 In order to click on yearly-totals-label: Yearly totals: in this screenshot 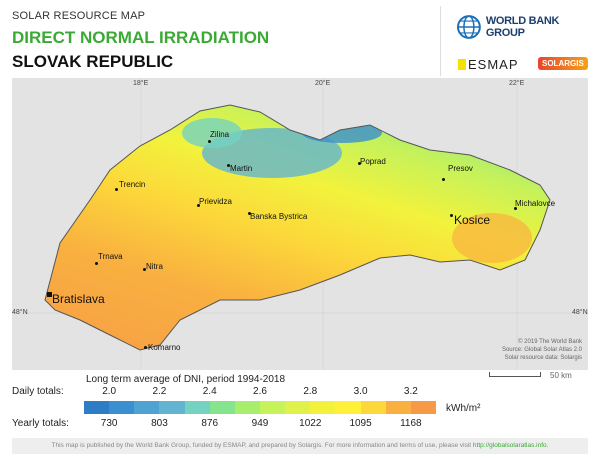, I will do `click(40, 423)`.